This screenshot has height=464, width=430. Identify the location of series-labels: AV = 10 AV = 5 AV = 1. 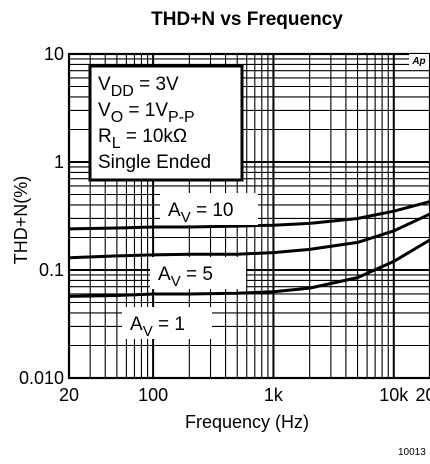
(190, 266).